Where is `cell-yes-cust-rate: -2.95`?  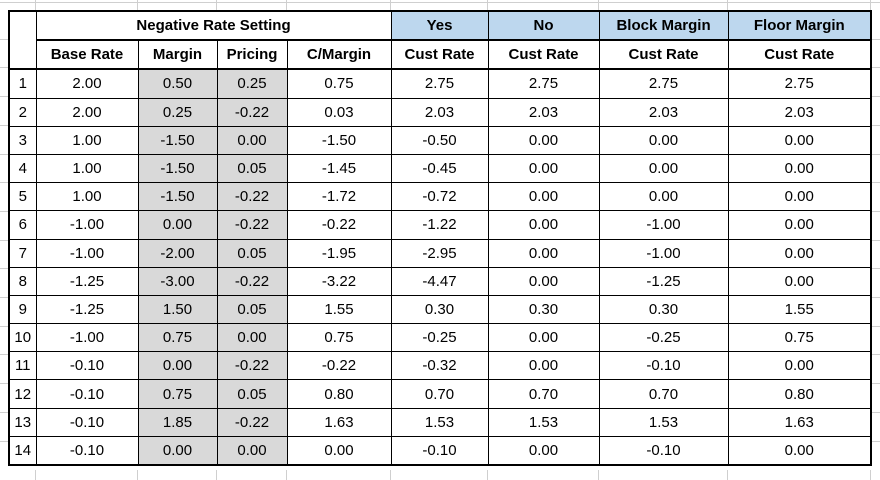 cell-yes-cust-rate: -2.95 is located at coordinates (439, 253).